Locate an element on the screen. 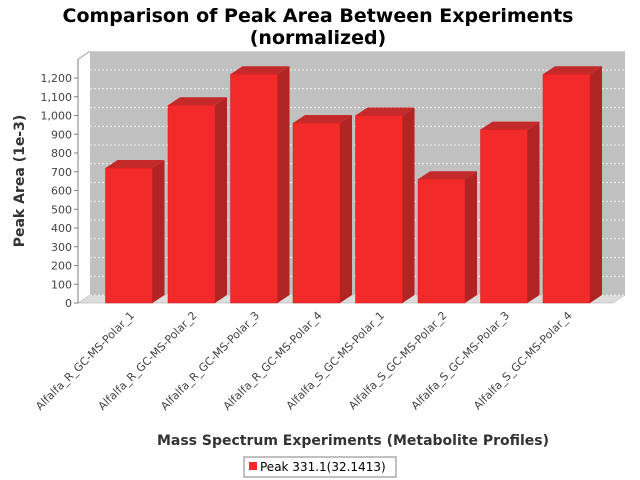 Image resolution: width=640 pixels, height=480 pixels. chart-title-line2: (normalized) is located at coordinates (318, 38).